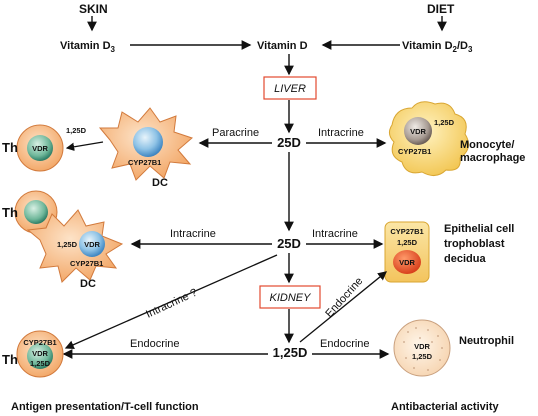 Image resolution: width=538 pixels, height=416 pixels. I want to click on epithelial-vdr: VDR, so click(407, 262).